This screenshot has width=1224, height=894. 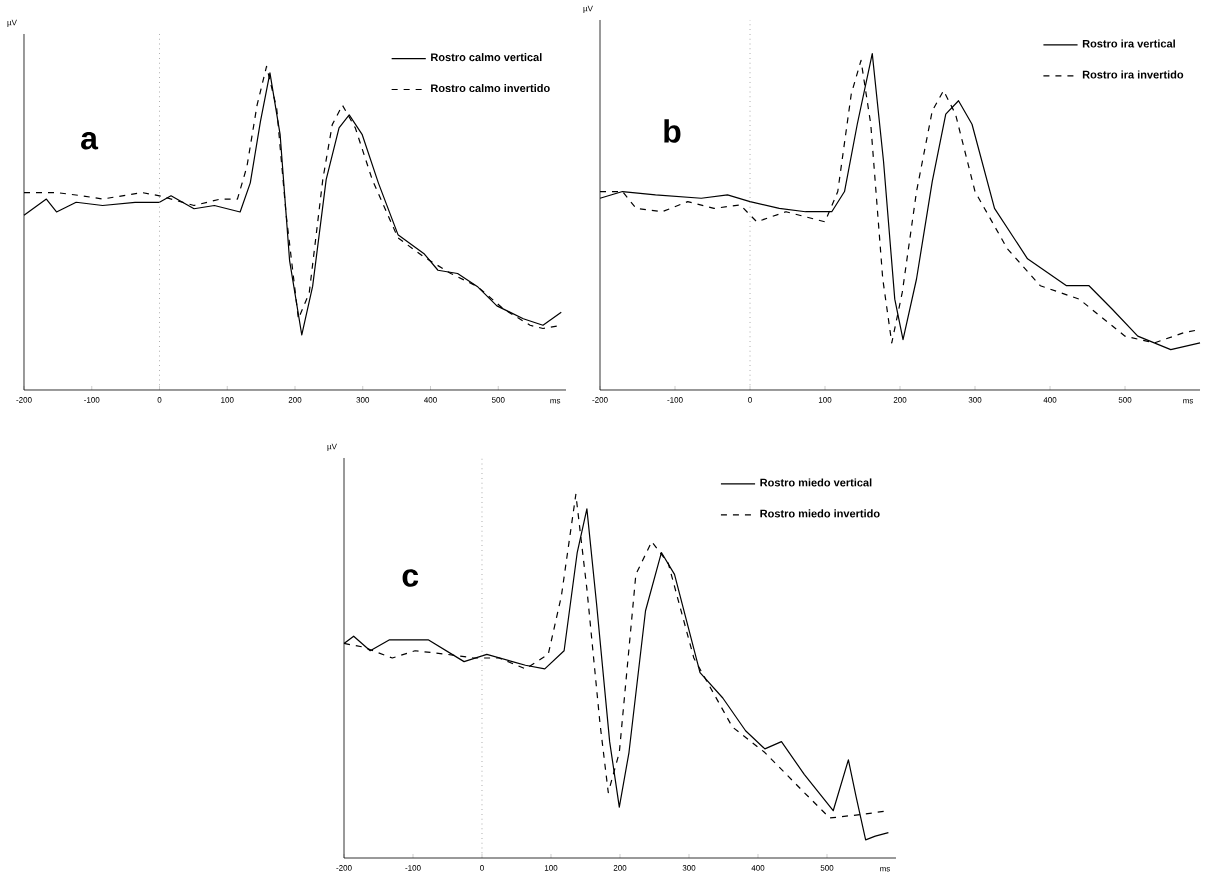 I want to click on annotation: b, so click(x=672, y=131).